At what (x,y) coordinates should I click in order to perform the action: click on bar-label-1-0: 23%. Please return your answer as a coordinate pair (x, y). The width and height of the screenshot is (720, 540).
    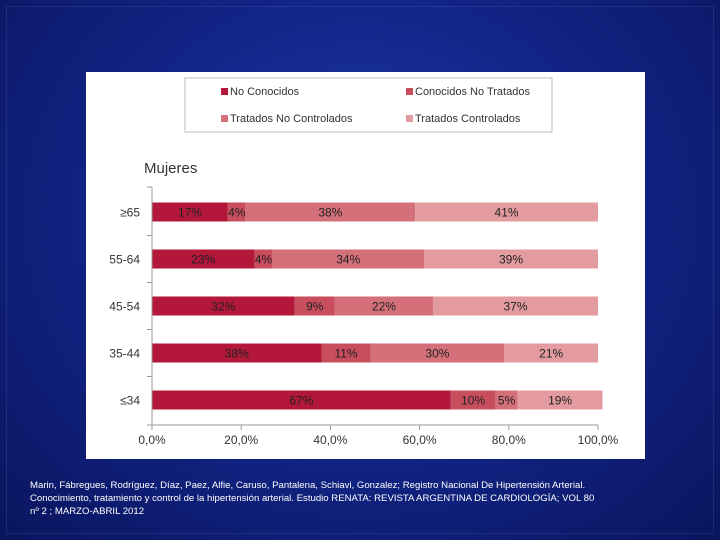
    Looking at the image, I should click on (203, 260).